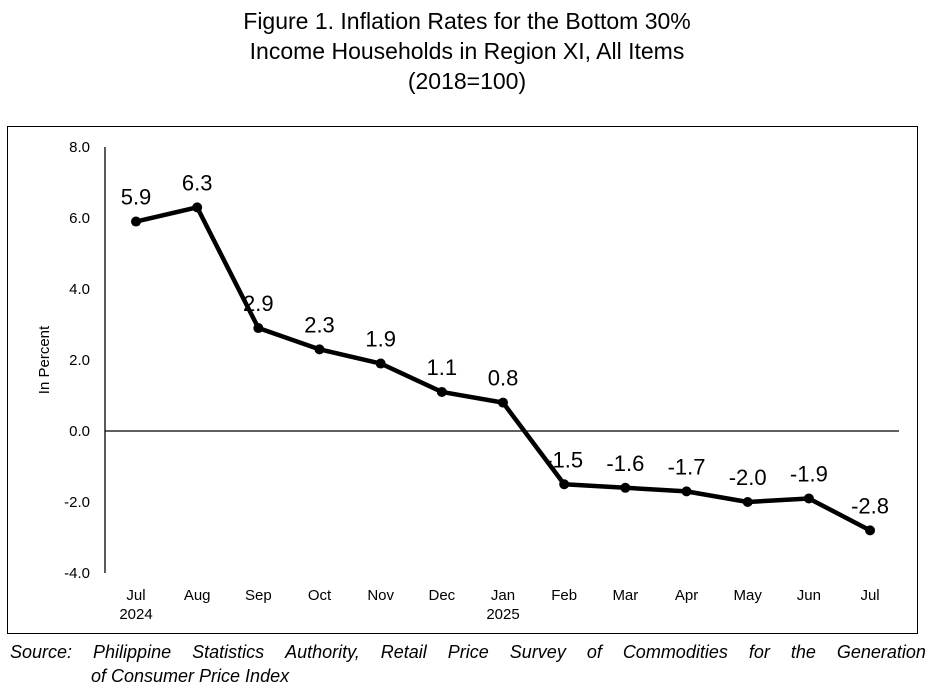 The width and height of the screenshot is (934, 690). I want to click on x-tick-label: May, so click(748, 595).